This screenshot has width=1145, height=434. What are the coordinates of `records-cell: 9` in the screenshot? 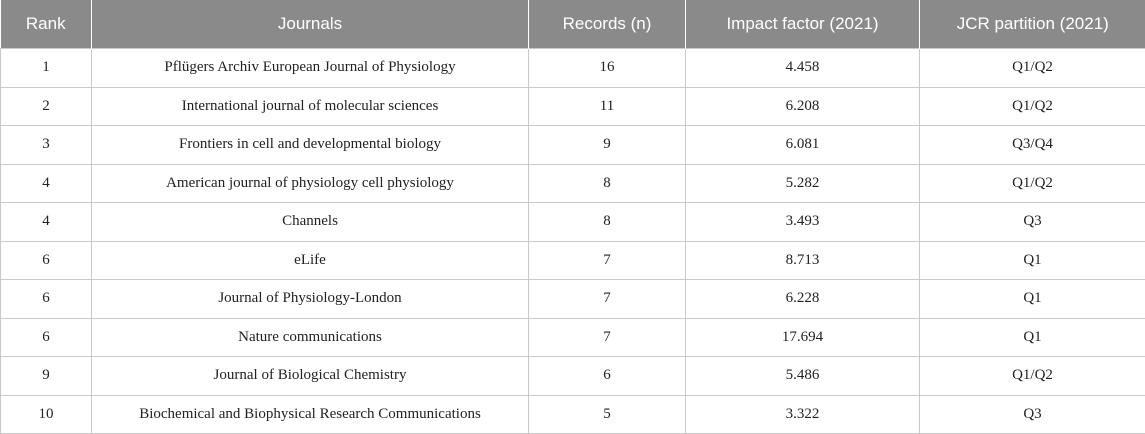 It's located at (607, 145).